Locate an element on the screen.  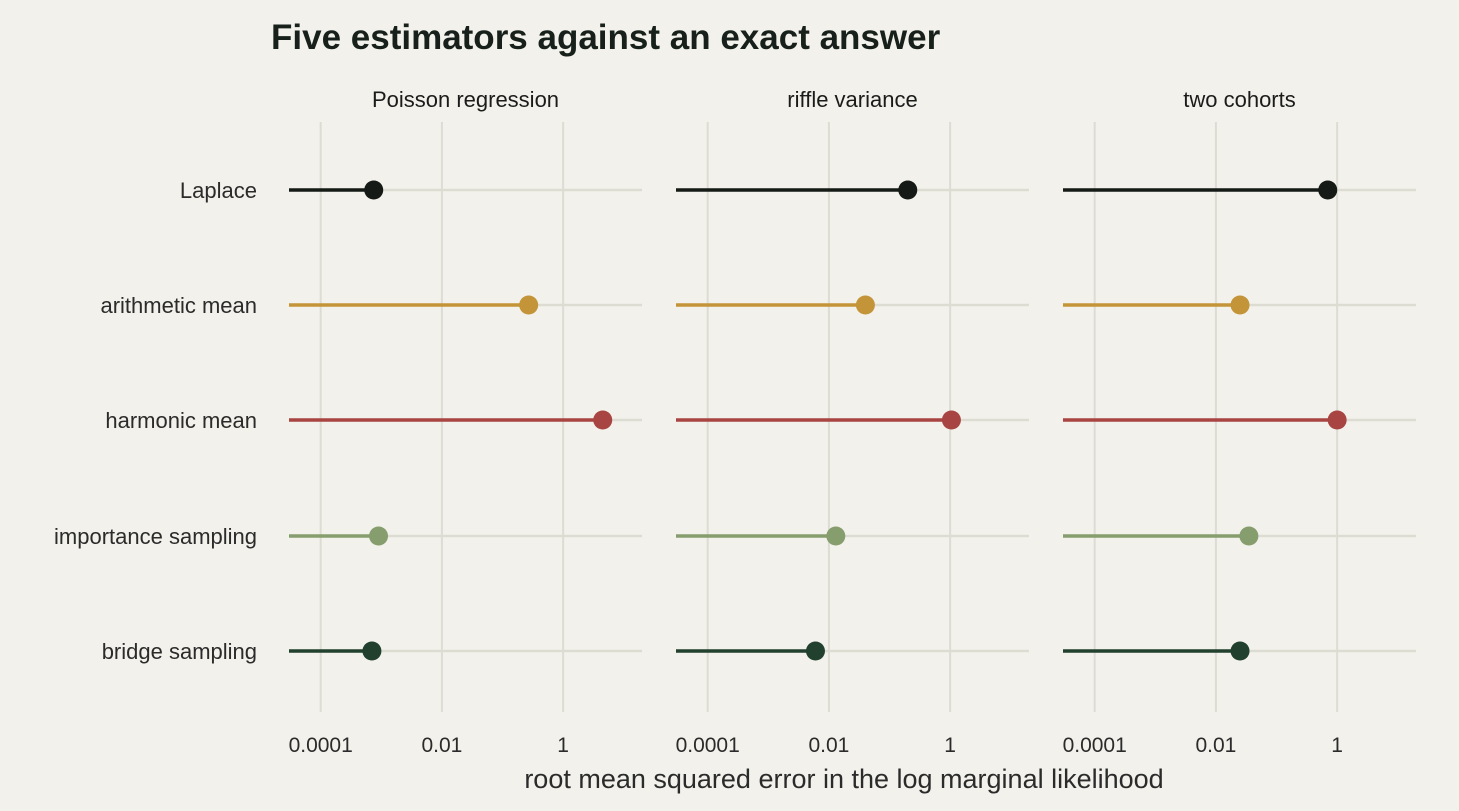
facet-title-riffle-variance: riffle variance is located at coordinates (852, 99).